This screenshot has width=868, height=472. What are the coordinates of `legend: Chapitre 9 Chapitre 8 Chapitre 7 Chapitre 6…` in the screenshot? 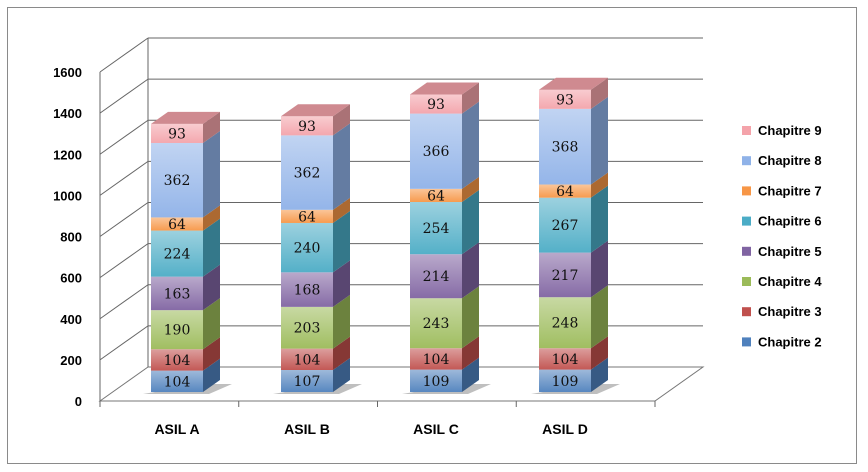 It's located at (782, 236).